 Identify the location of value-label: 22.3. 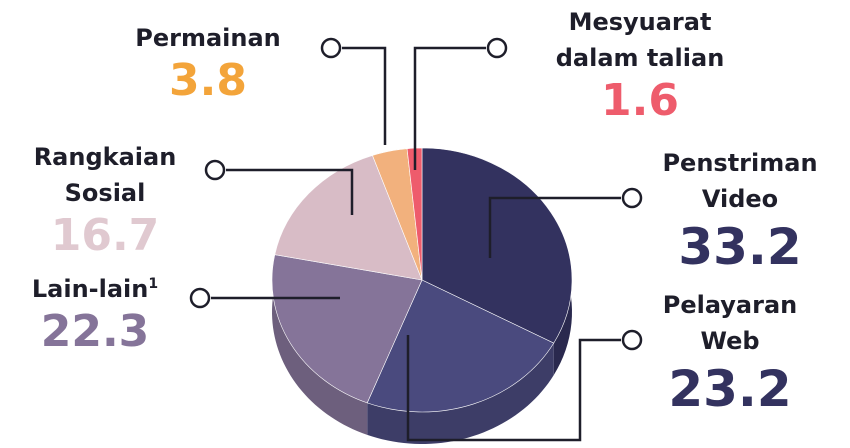
(95, 331).